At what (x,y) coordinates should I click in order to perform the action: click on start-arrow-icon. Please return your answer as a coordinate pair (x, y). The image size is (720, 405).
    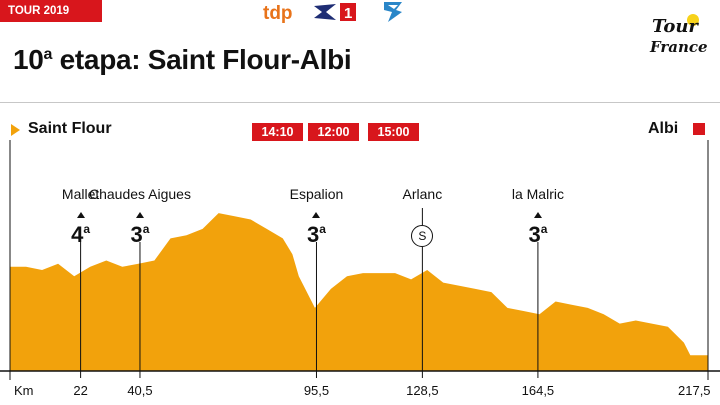
    Looking at the image, I should click on (15, 130).